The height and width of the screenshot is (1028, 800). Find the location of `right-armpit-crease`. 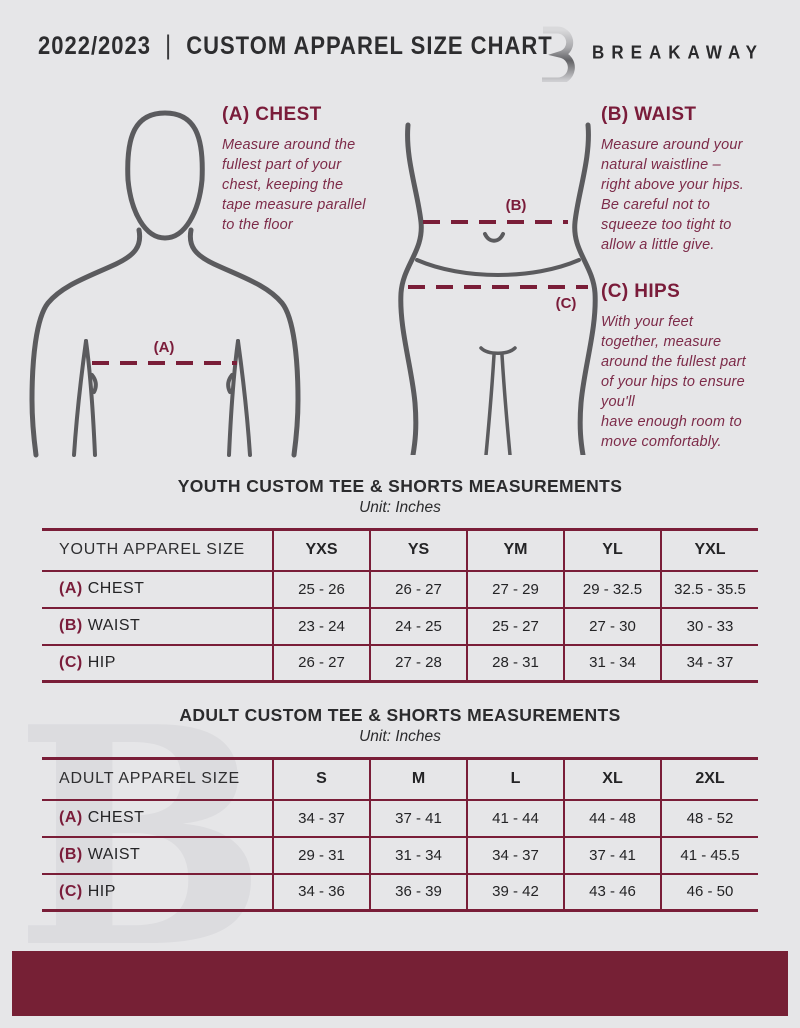

right-armpit-crease is located at coordinates (230, 383).